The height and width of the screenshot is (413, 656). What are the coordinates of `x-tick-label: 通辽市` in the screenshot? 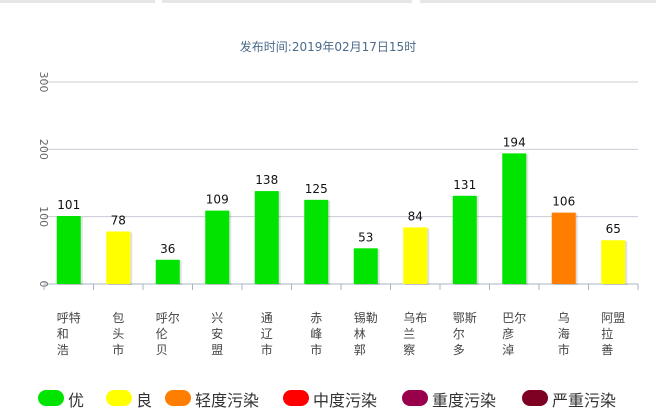 It's located at (267, 334).